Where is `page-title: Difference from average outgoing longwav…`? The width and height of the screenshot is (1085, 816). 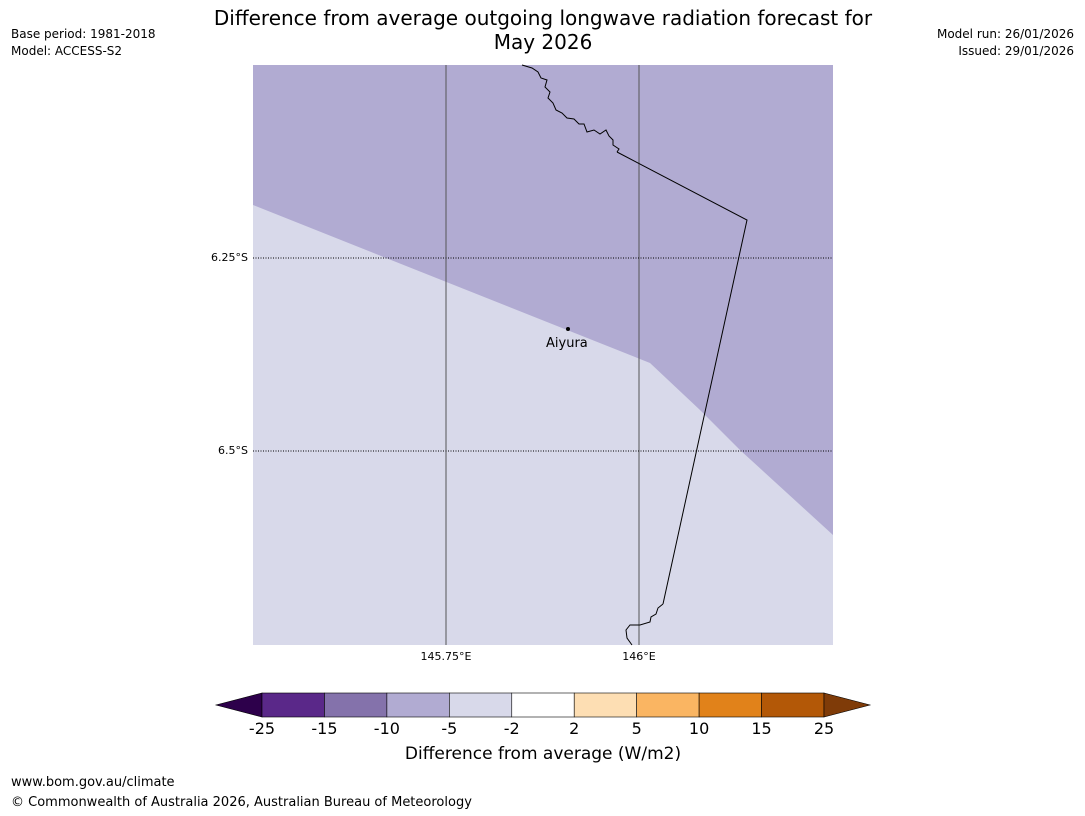
page-title: Difference from average outgoing longwav… is located at coordinates (543, 30).